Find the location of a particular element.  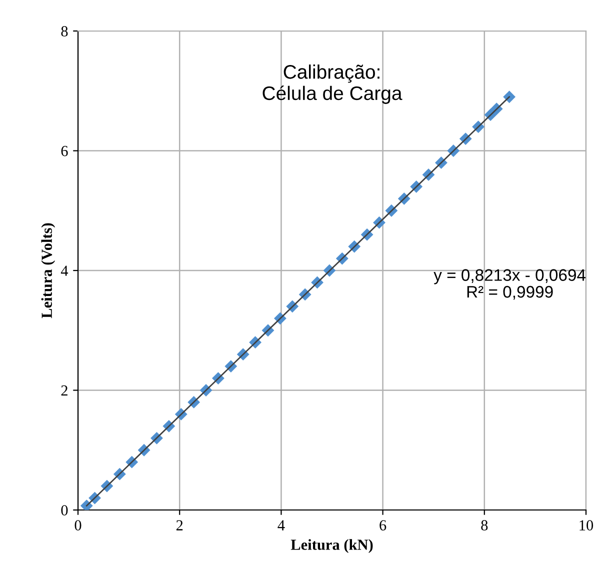

y-tick-label: 6 is located at coordinates (64, 151).